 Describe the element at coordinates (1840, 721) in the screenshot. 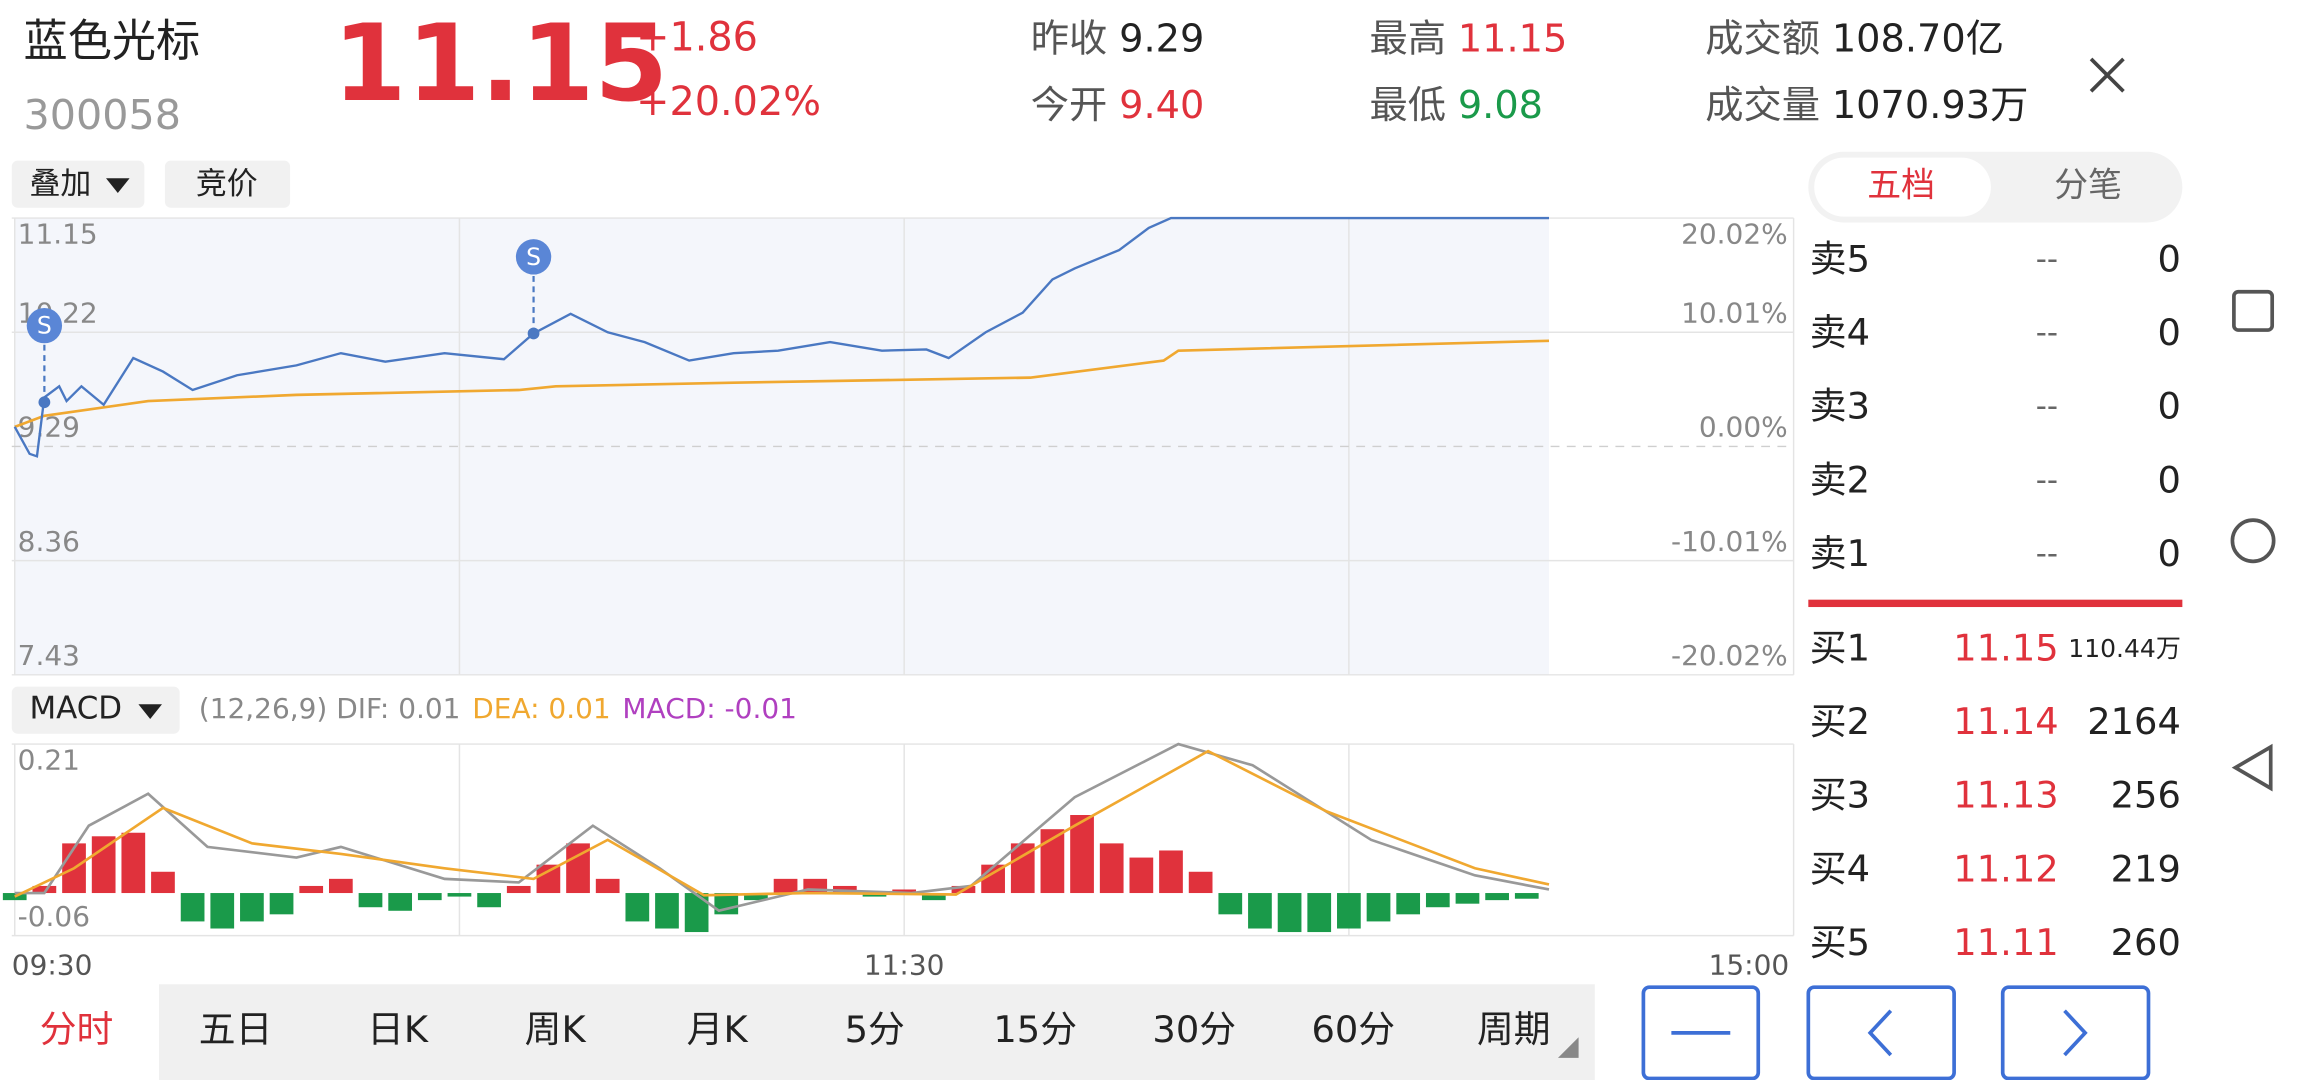

I see `bid-label: 买2` at that location.